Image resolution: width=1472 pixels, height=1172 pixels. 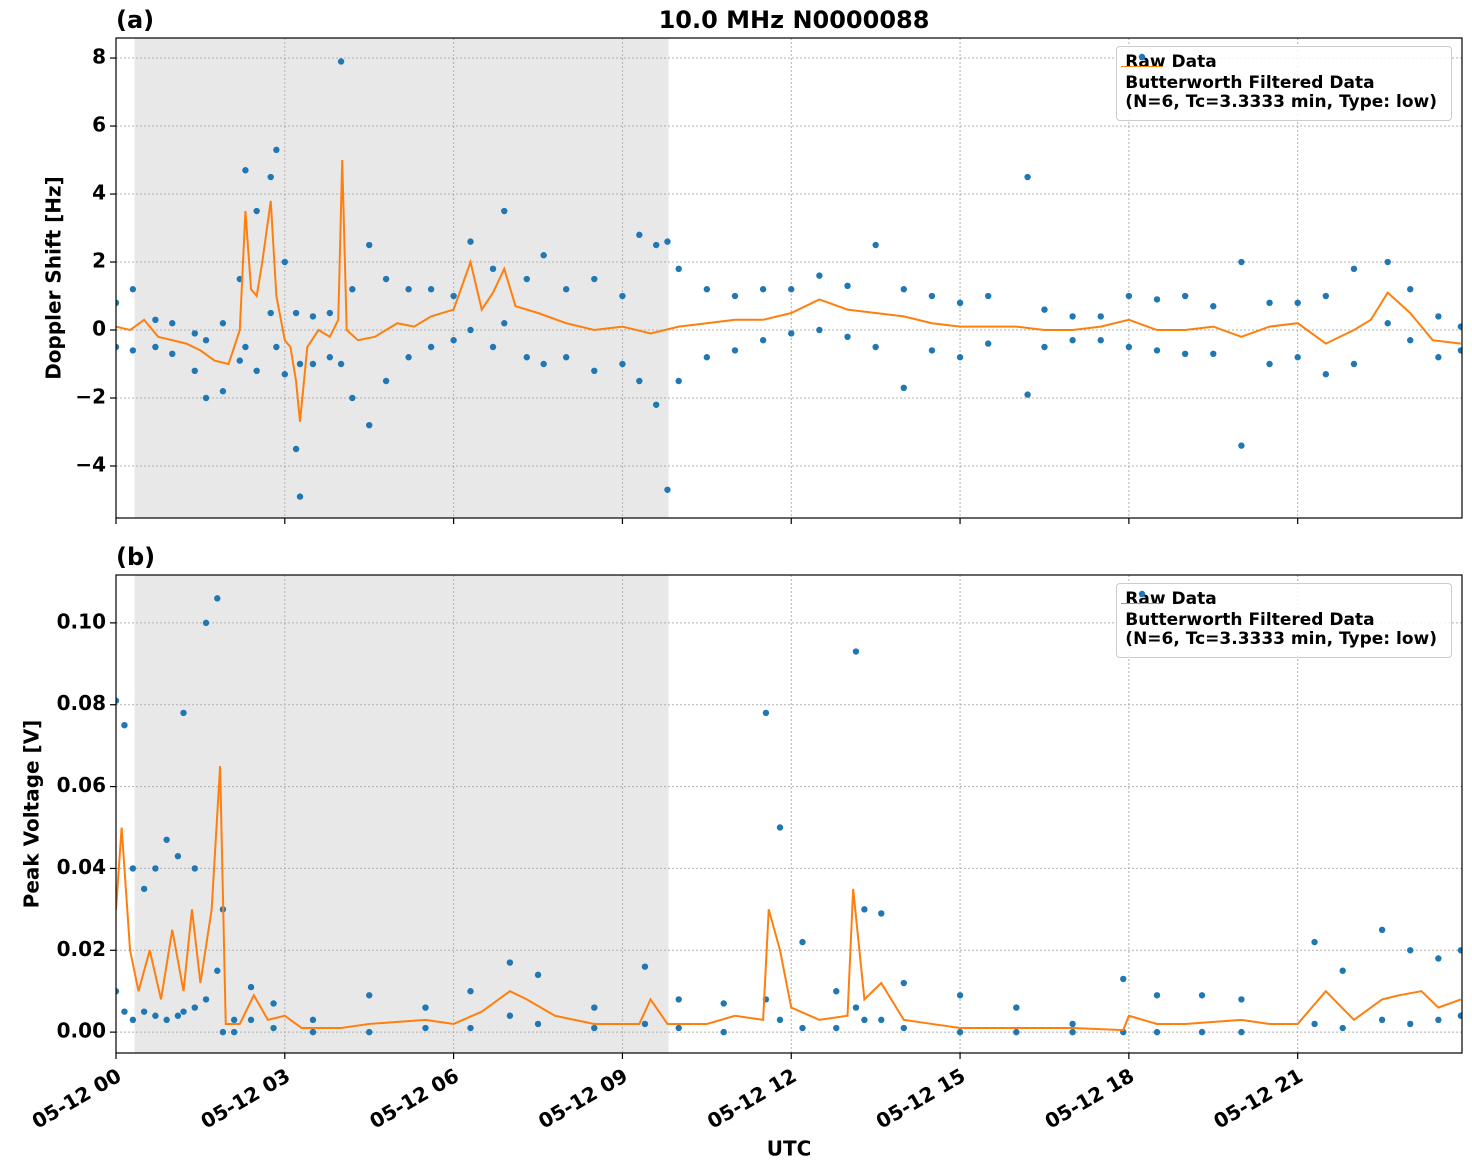 What do you see at coordinates (789, 1149) in the screenshot?
I see `x-axis-label: UTC` at bounding box center [789, 1149].